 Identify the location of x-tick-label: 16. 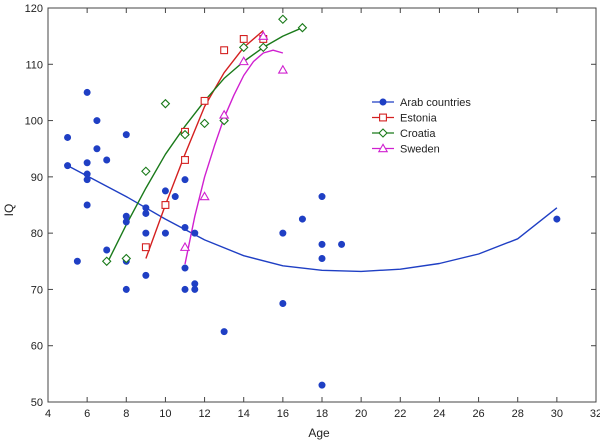
(283, 414).